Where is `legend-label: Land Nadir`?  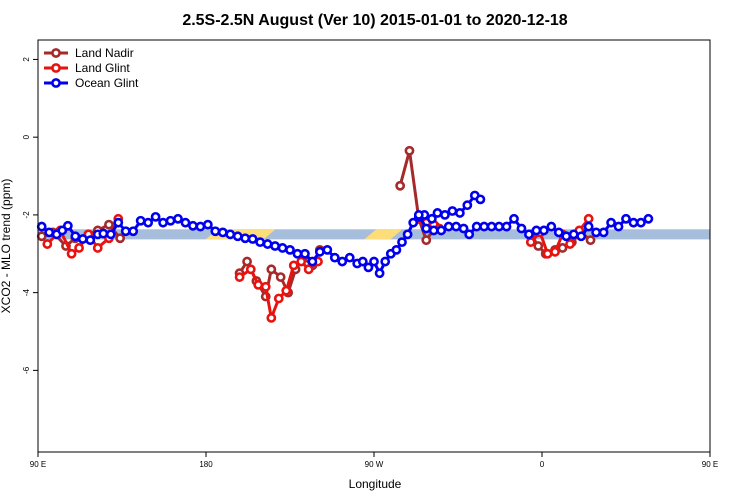
legend-label: Land Nadir is located at coordinates (104, 53).